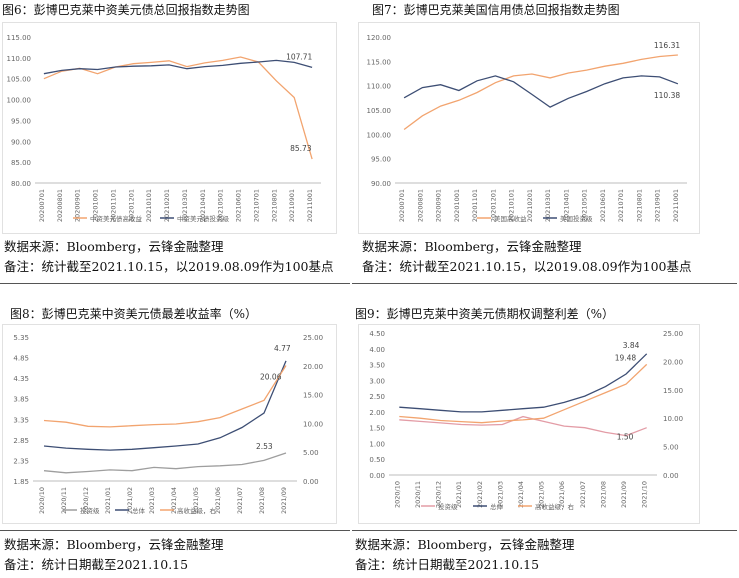 The width and height of the screenshot is (739, 578). What do you see at coordinates (313, 424) in the screenshot?
I see `y2-tick-label: 10.00` at bounding box center [313, 424].